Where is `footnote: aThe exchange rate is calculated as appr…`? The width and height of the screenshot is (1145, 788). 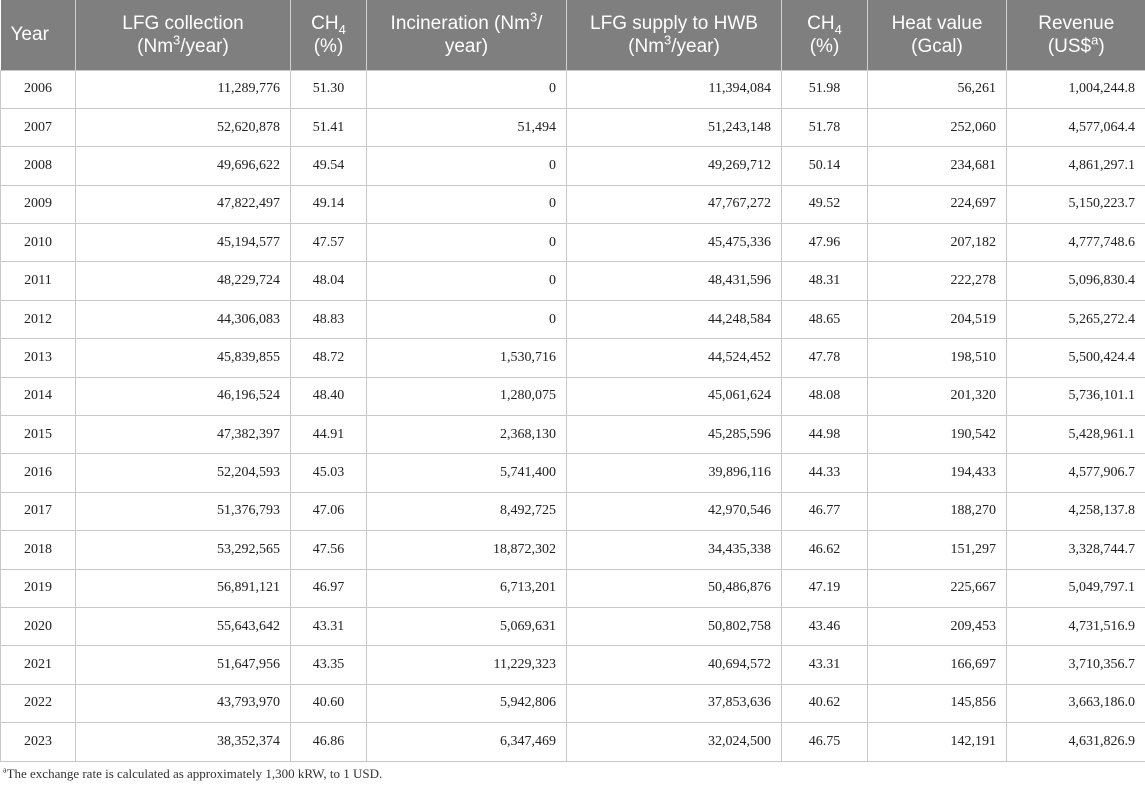 footnote: aThe exchange rate is calculated as appr… is located at coordinates (192, 774).